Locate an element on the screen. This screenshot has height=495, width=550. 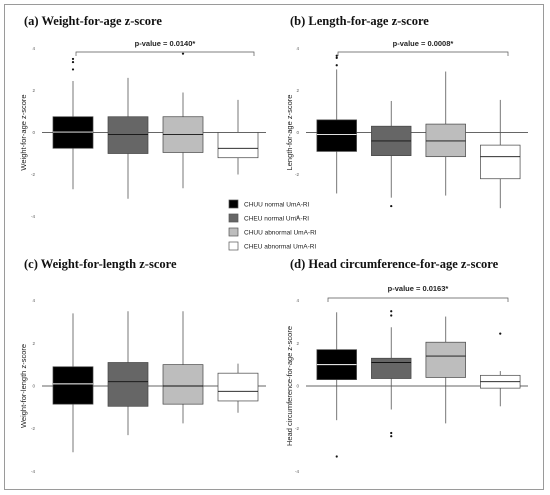
pvalue-label: p-value = 0.0140* is located at coordinates (165, 43).